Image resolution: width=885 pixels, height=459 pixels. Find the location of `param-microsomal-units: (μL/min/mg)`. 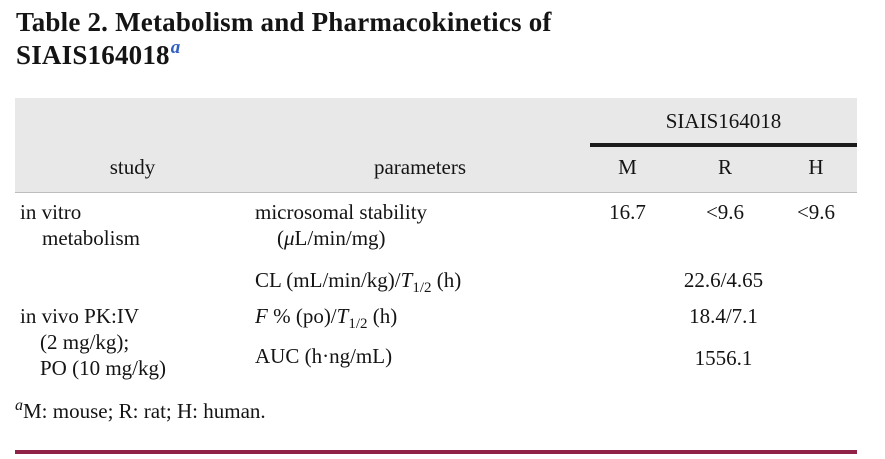

param-microsomal-units: (μL/min/mg) is located at coordinates (331, 238).